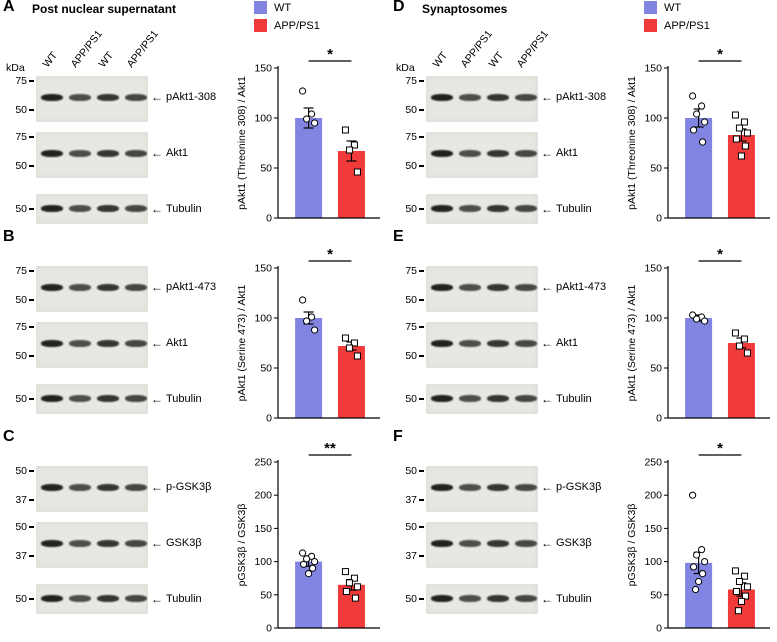 The height and width of the screenshot is (642, 777). Describe the element at coordinates (632, 342) in the screenshot. I see `y-axis-label: pAkt1 (Serine 473) / Akt1` at that location.